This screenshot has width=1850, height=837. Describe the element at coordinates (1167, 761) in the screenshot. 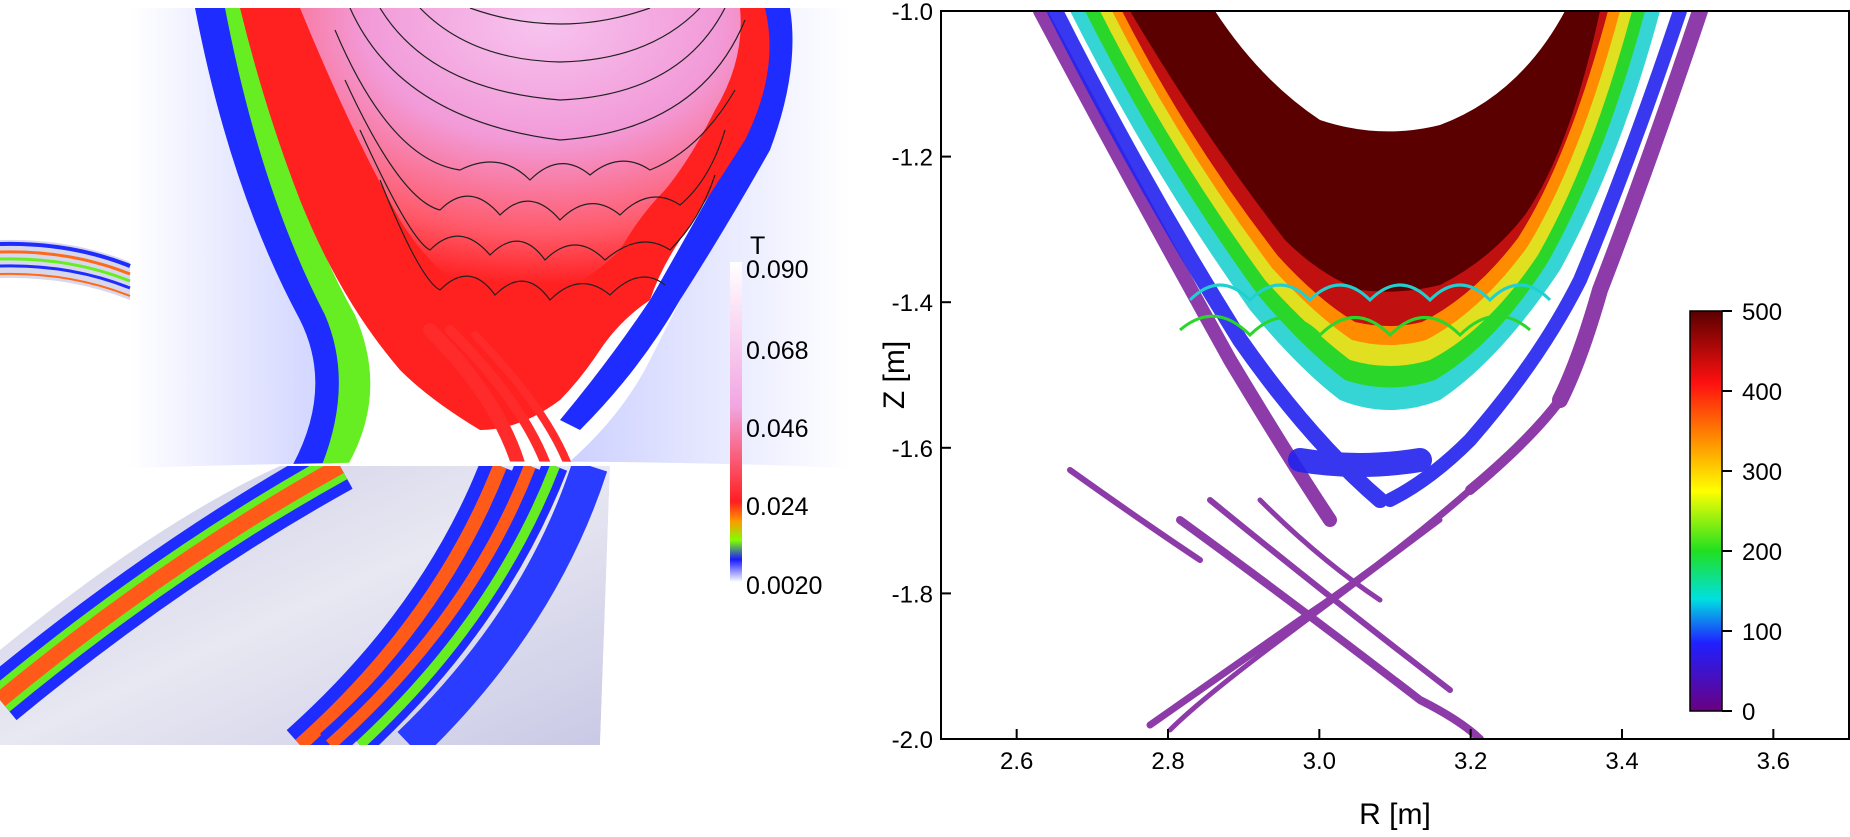

I see `x-tick-label: 2.8` at that location.